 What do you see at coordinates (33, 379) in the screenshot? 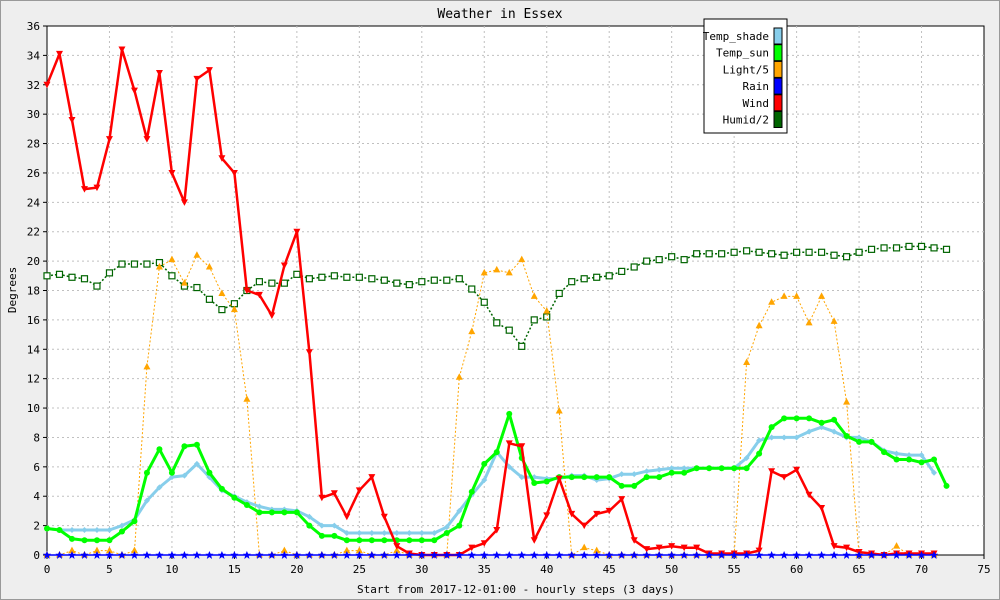
I see `y-tick-label: 12` at bounding box center [33, 379].